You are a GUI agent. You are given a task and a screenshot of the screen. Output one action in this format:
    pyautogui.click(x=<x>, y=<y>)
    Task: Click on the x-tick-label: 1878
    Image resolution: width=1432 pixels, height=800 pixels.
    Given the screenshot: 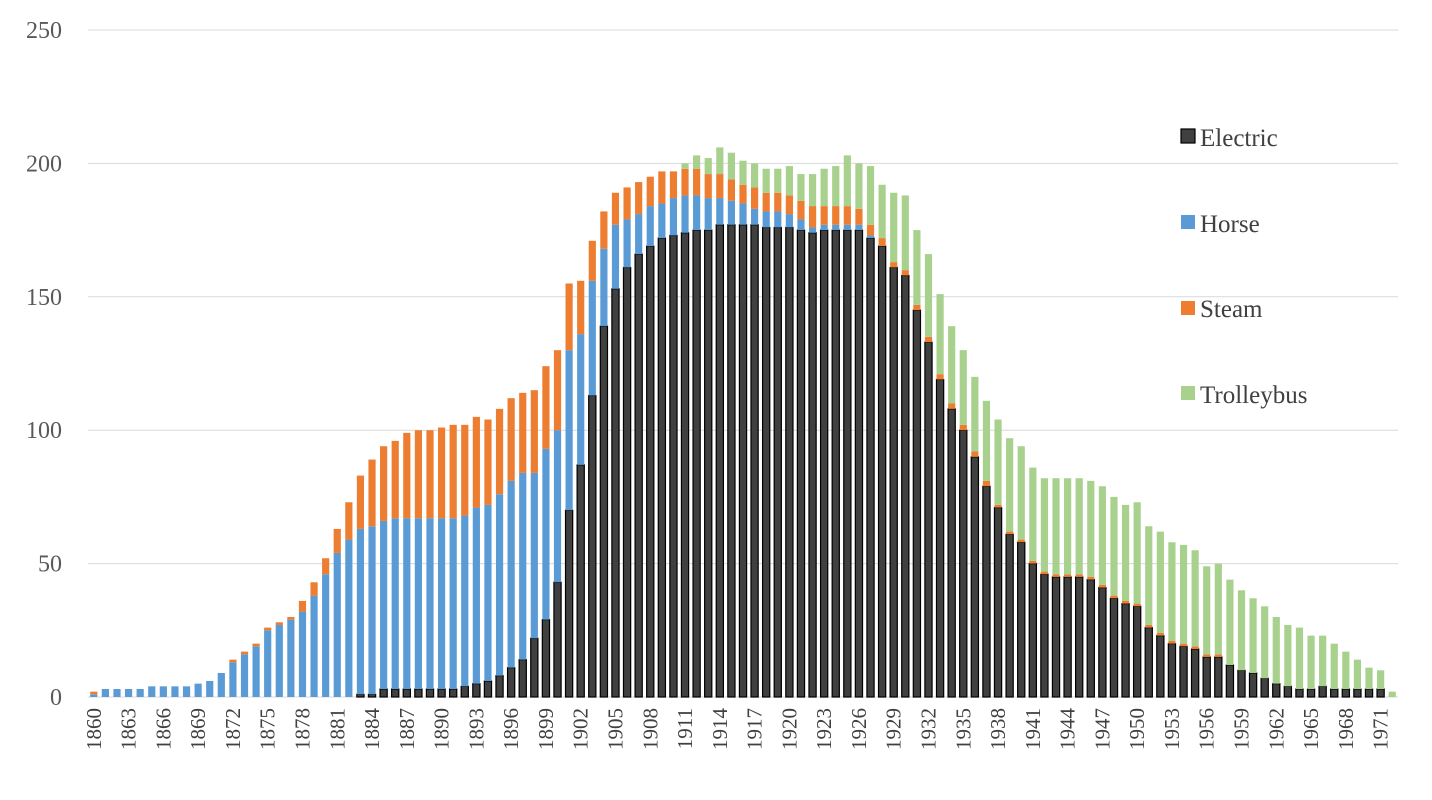 What is the action you would take?
    pyautogui.click(x=302, y=729)
    